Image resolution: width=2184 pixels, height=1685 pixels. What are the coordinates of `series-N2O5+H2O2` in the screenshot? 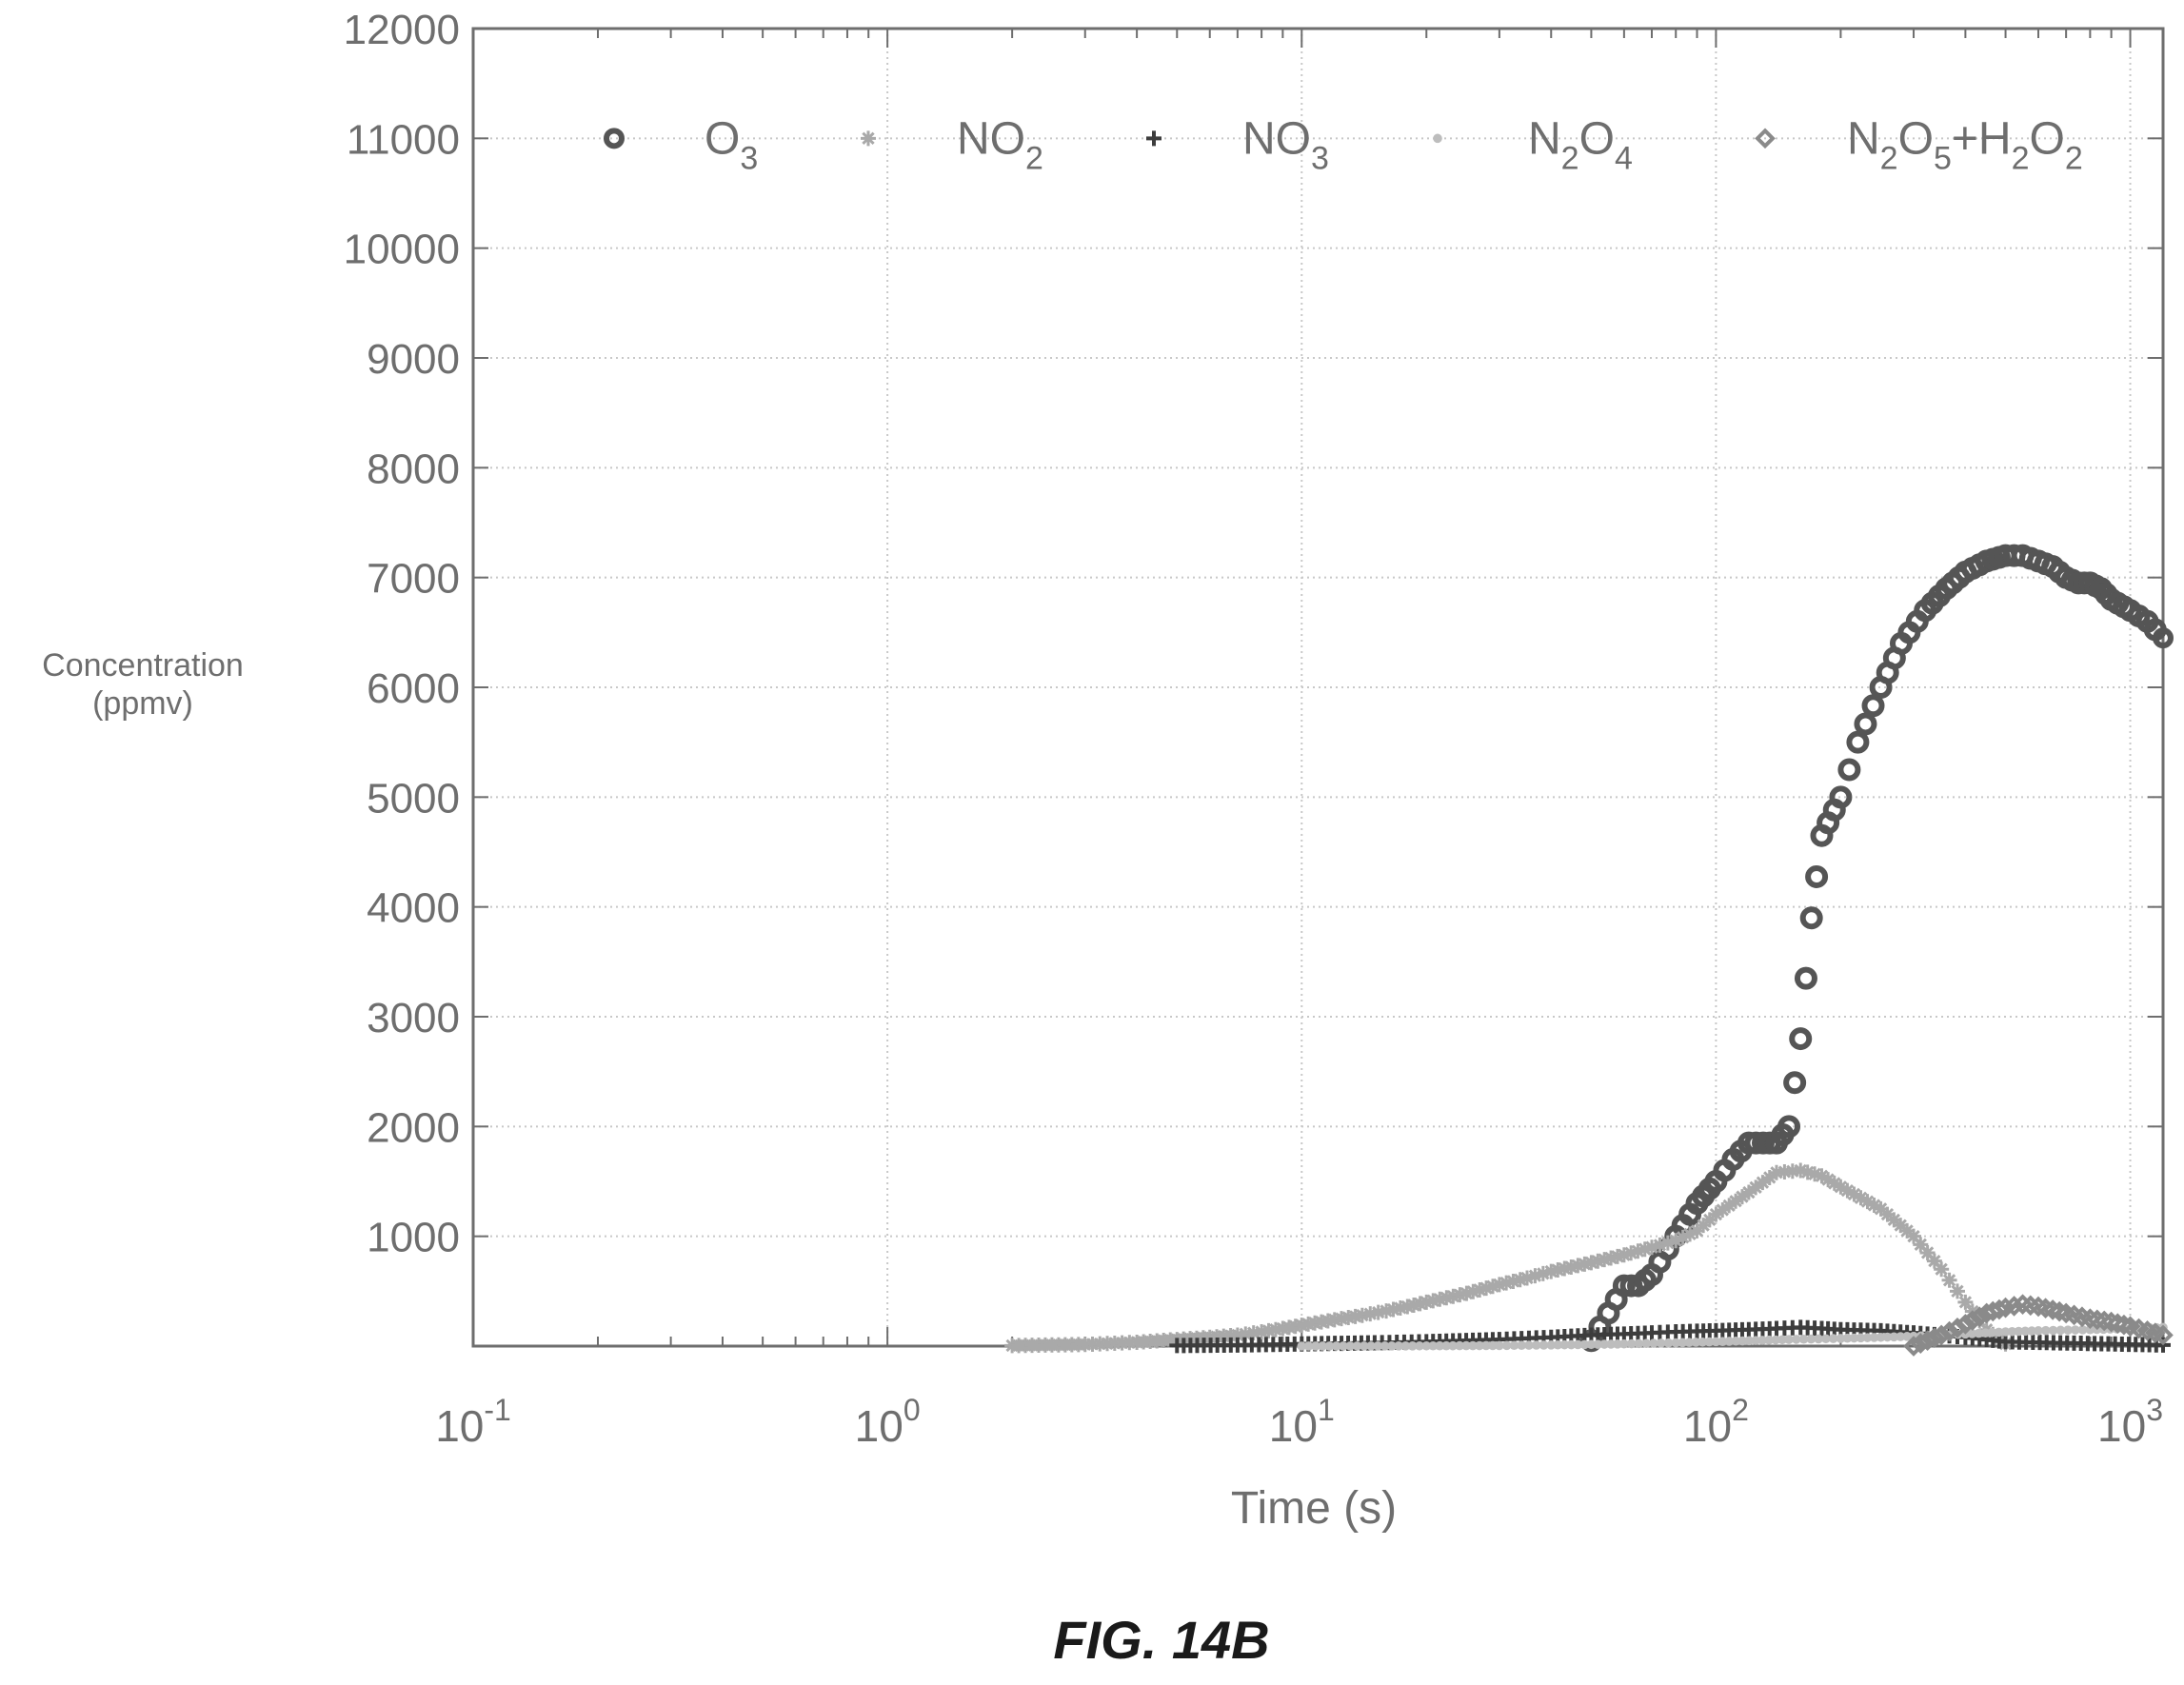 It's located at (2039, 1326).